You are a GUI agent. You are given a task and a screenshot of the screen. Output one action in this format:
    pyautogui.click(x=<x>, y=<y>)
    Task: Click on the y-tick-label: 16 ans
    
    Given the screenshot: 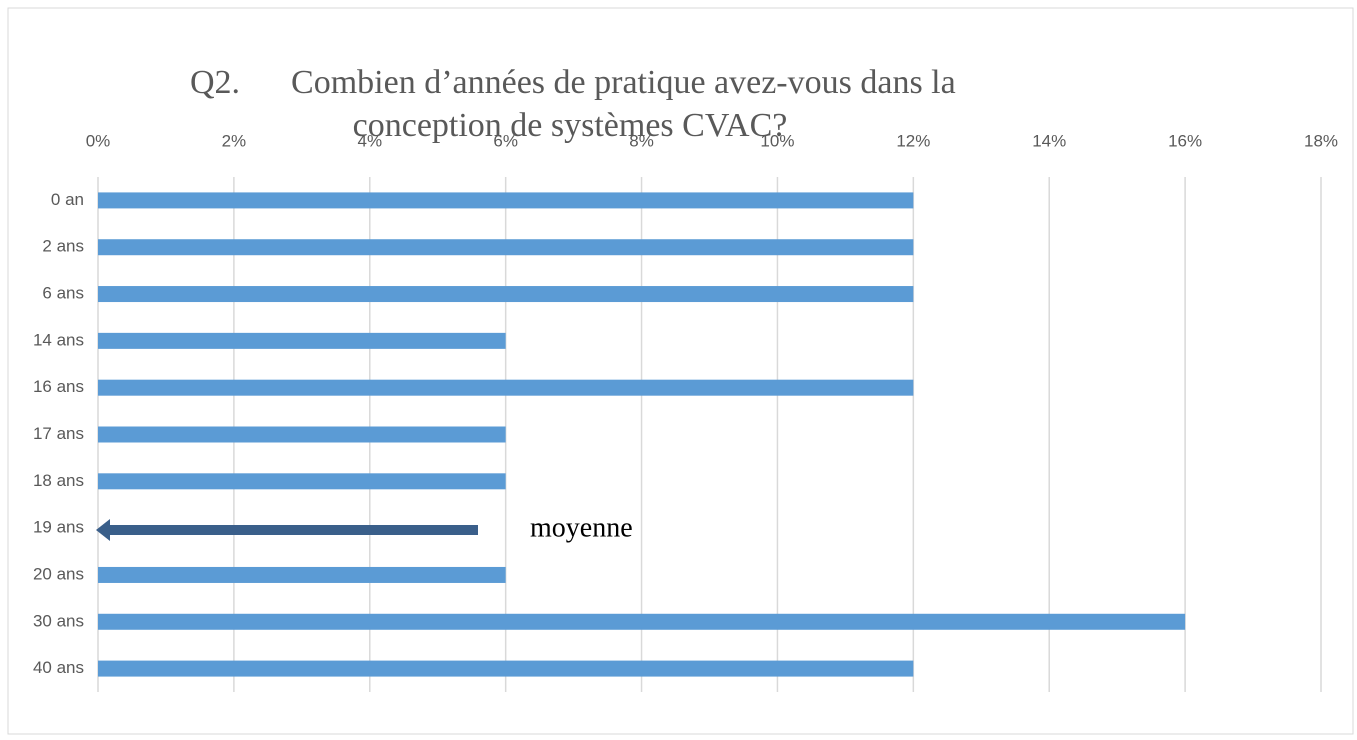 What is the action you would take?
    pyautogui.click(x=58, y=386)
    